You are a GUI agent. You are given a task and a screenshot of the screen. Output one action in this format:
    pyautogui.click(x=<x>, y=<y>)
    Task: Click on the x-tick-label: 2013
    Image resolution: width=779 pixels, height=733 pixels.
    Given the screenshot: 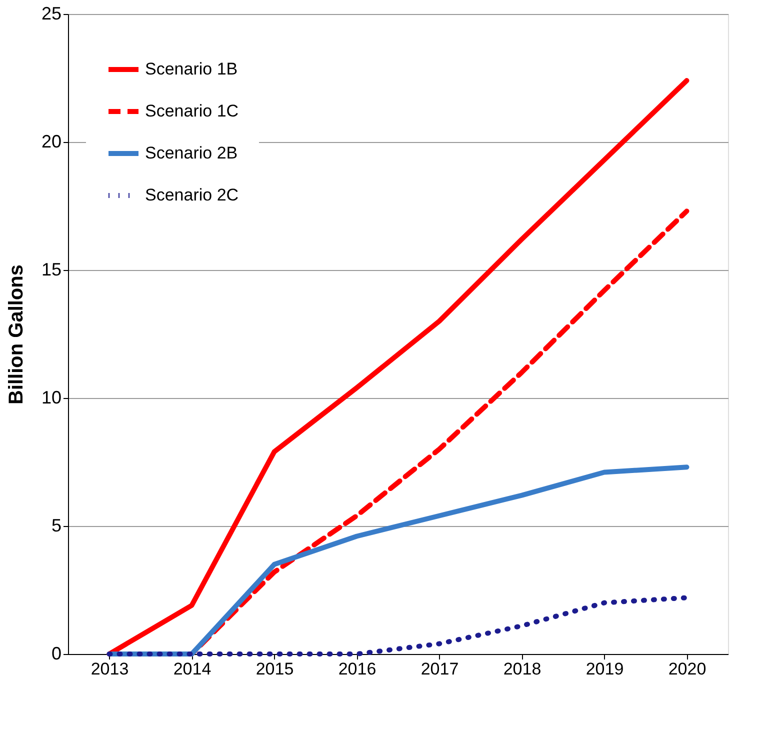 What is the action you would take?
    pyautogui.click(x=109, y=669)
    